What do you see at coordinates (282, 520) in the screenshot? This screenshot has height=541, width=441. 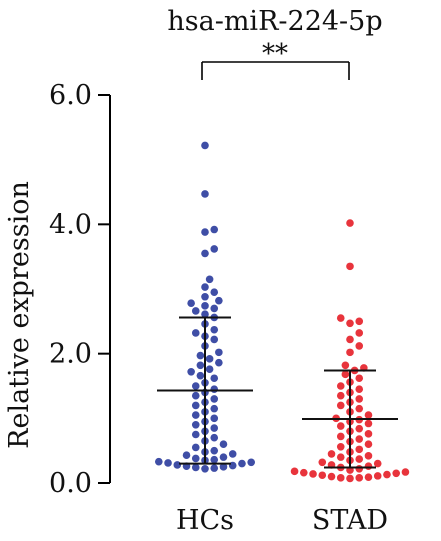 I see `x-axis: HCs STAD` at bounding box center [282, 520].